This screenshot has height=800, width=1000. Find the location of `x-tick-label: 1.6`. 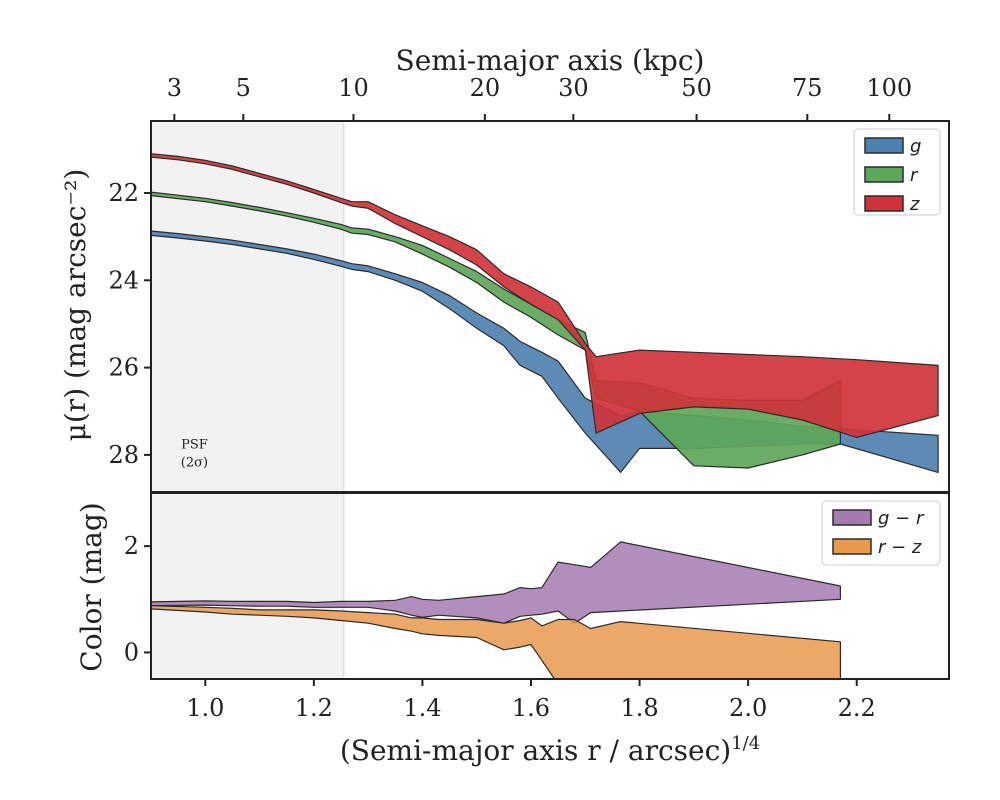

x-tick-label: 1.6 is located at coordinates (531, 708).